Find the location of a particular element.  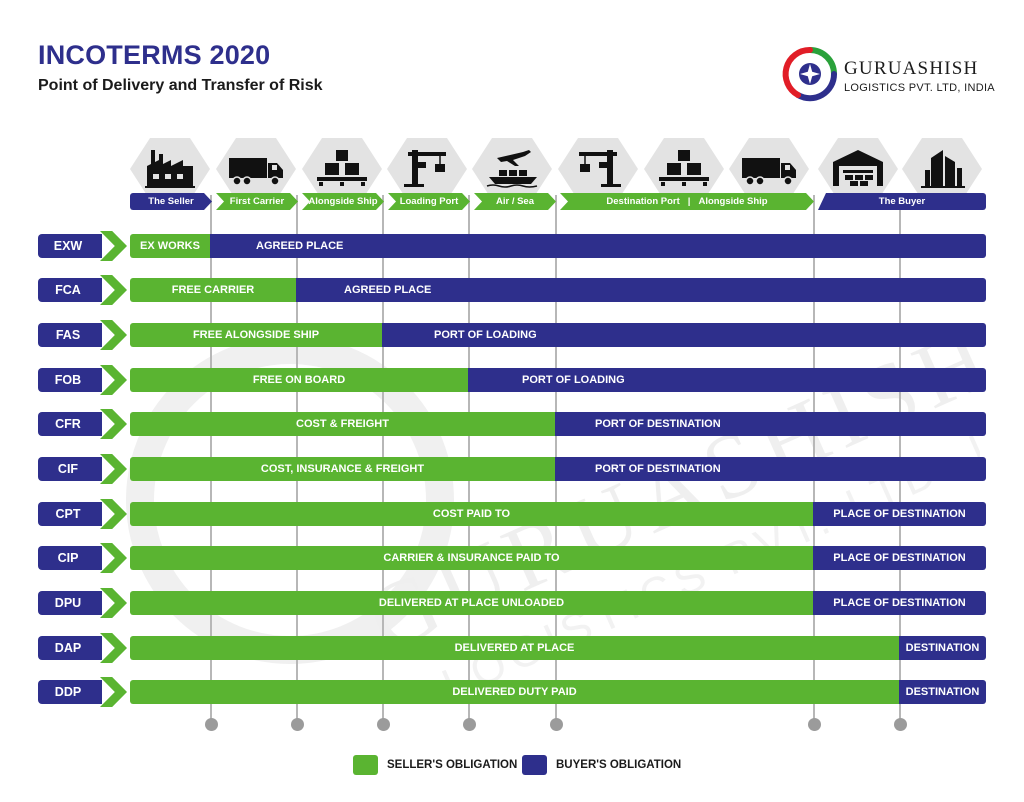

stage-label-text: First Carrier is located at coordinates (257, 201).